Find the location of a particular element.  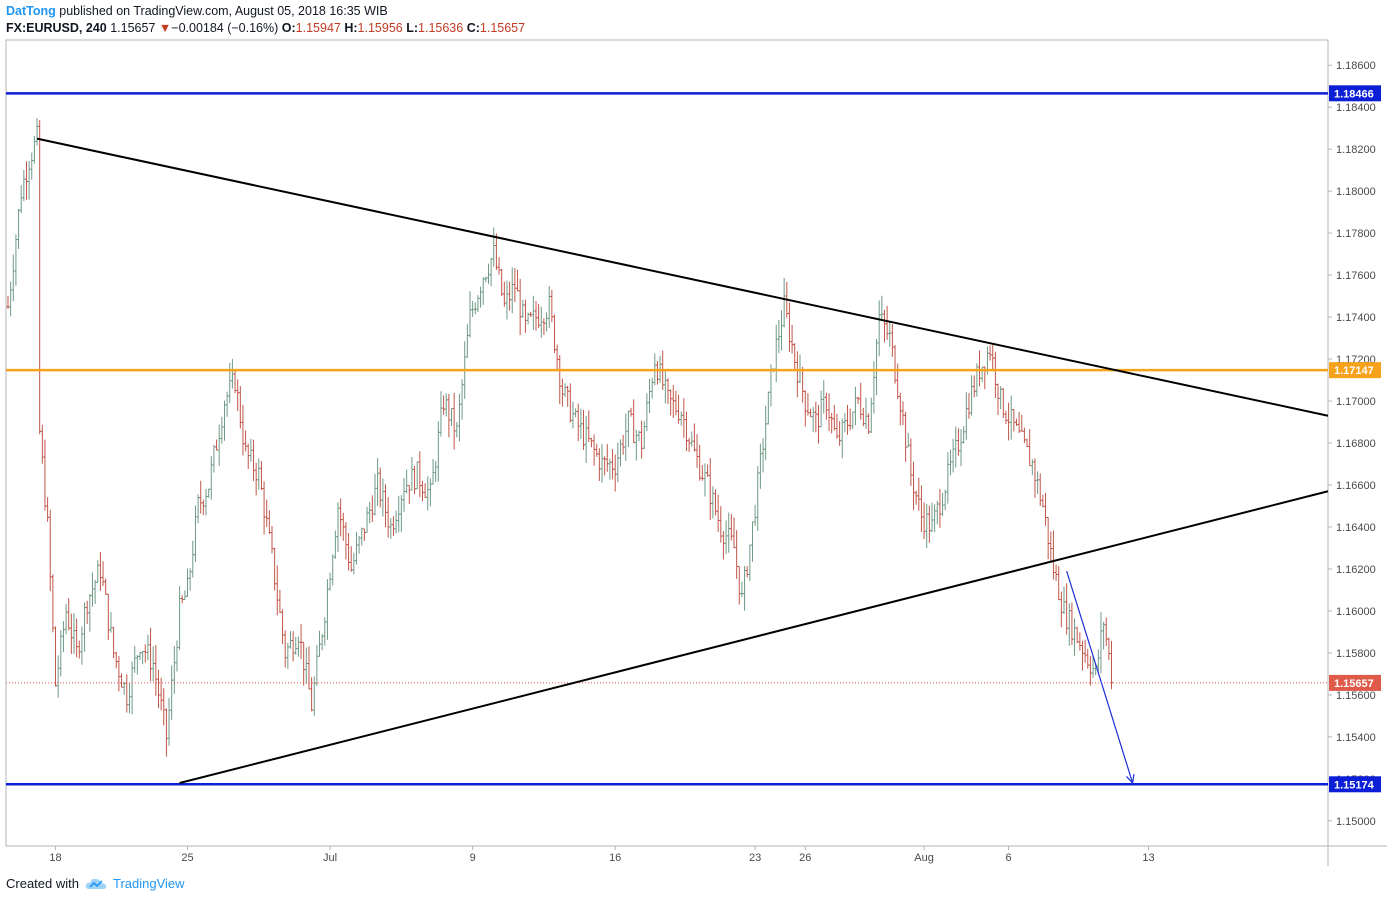

y-tick-label: 1.17000 is located at coordinates (1356, 402).